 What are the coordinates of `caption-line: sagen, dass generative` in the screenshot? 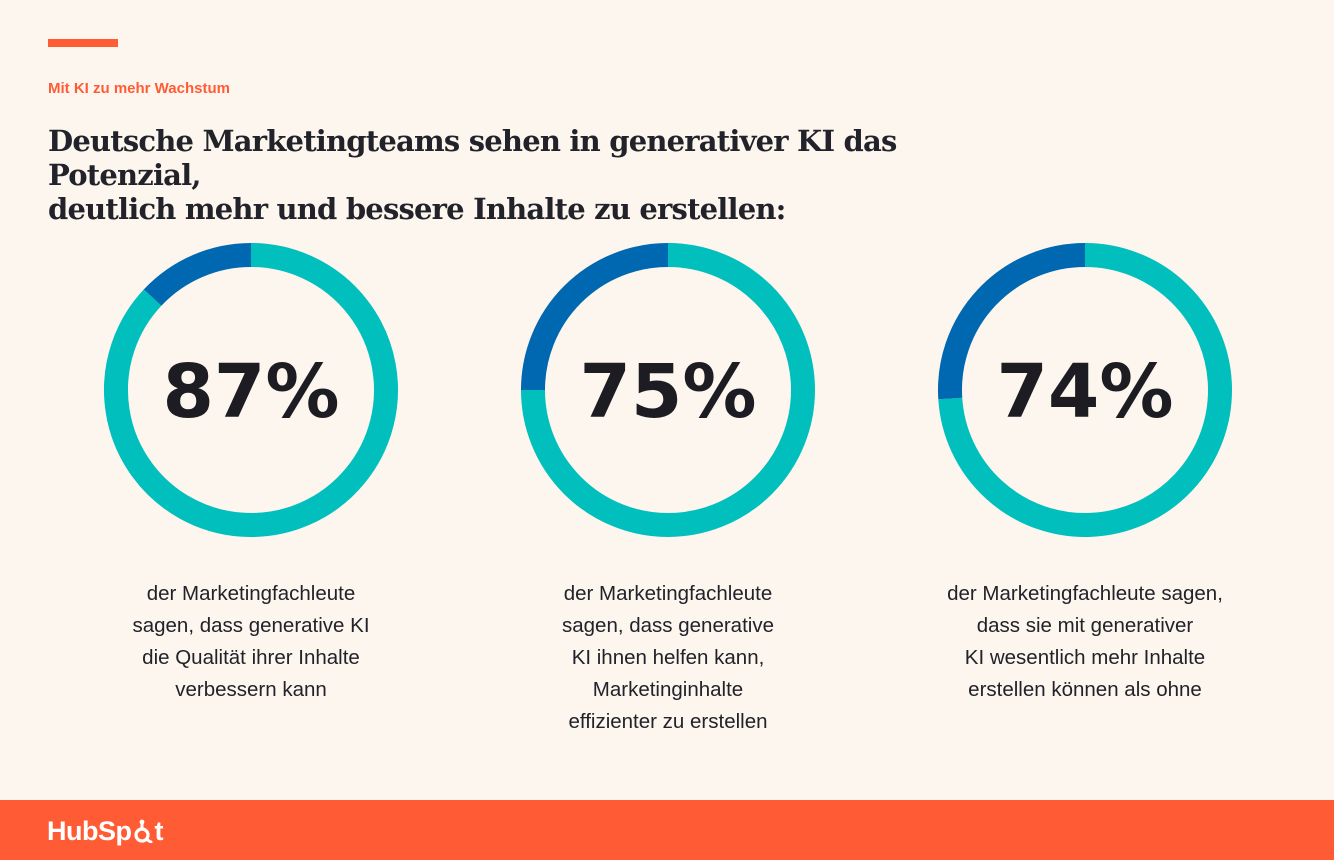 It's located at (668, 625).